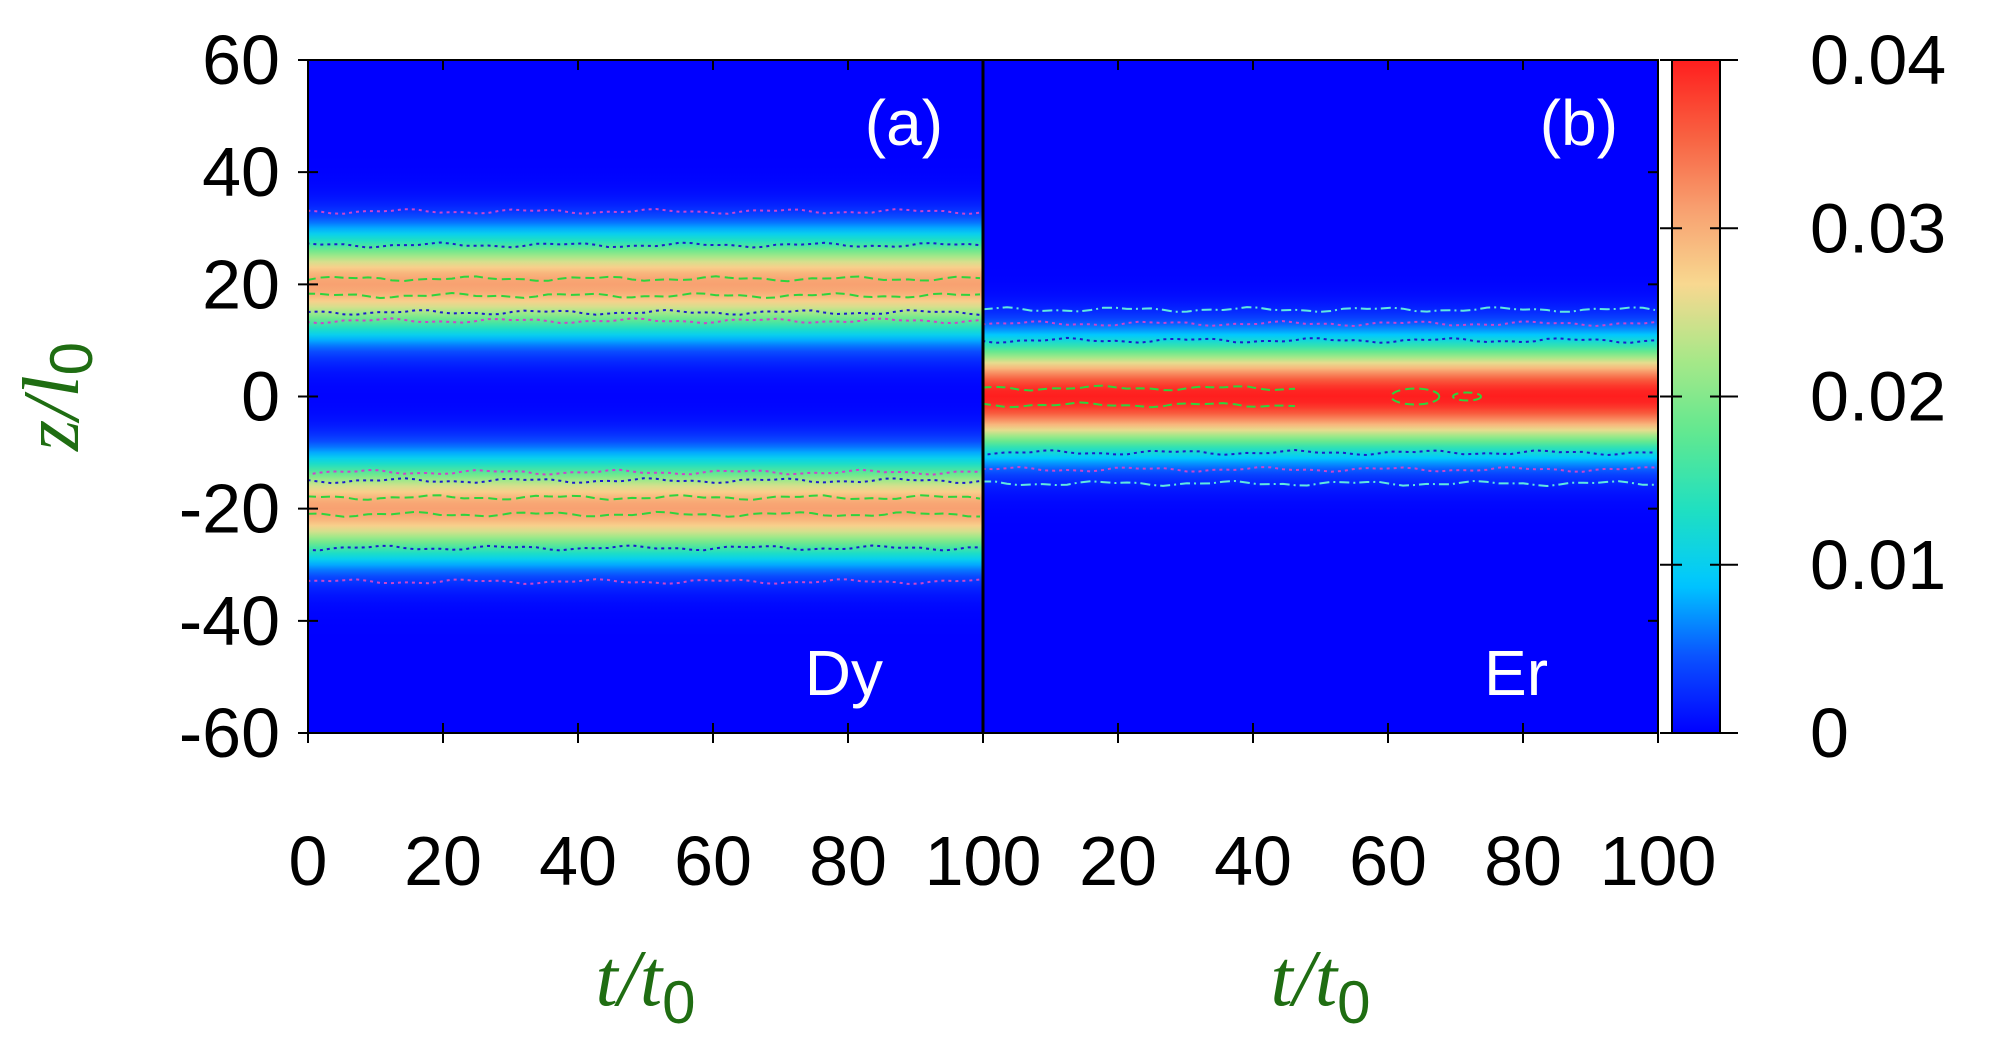 The image size is (1992, 1038). Describe the element at coordinates (241, 284) in the screenshot. I see `y-tick-label: 20` at that location.